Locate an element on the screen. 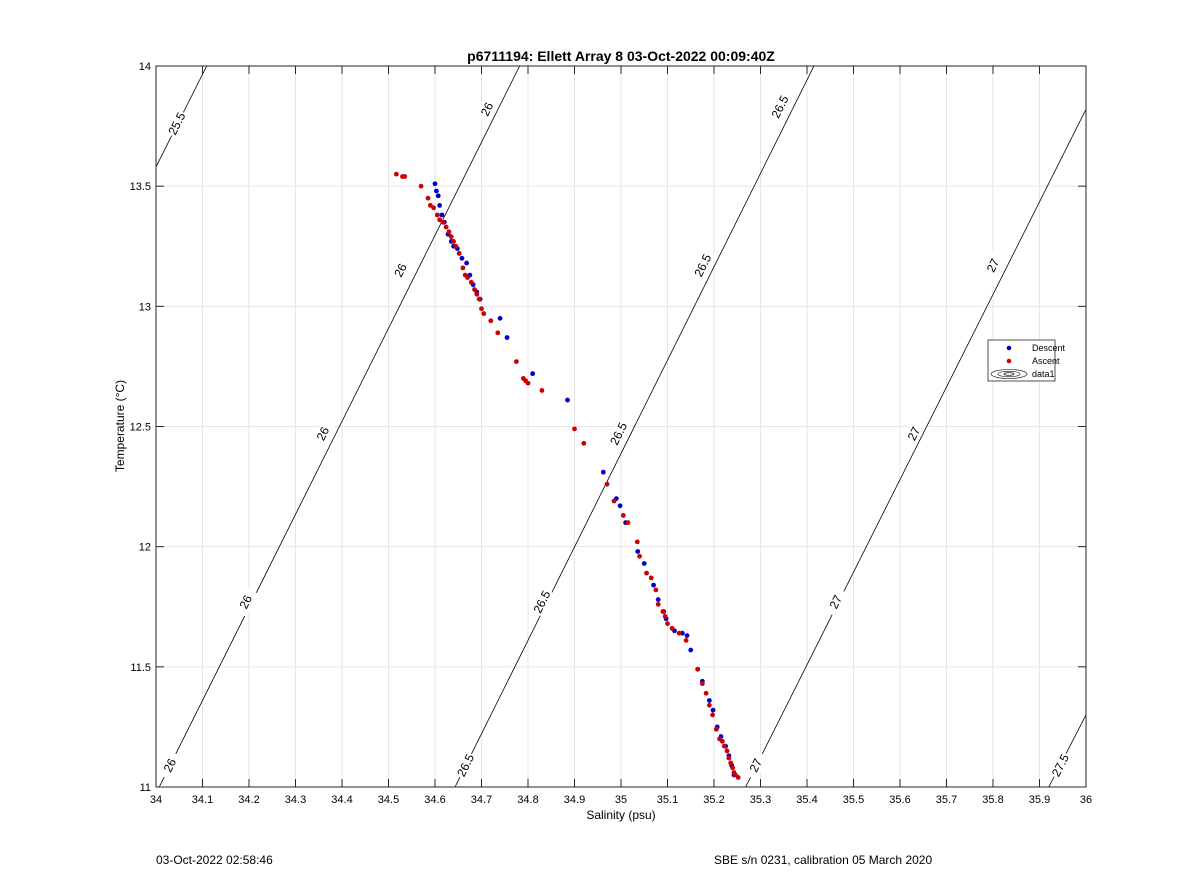 This screenshot has width=1200, height=885. x-tick-label: 34.5 is located at coordinates (388, 800).